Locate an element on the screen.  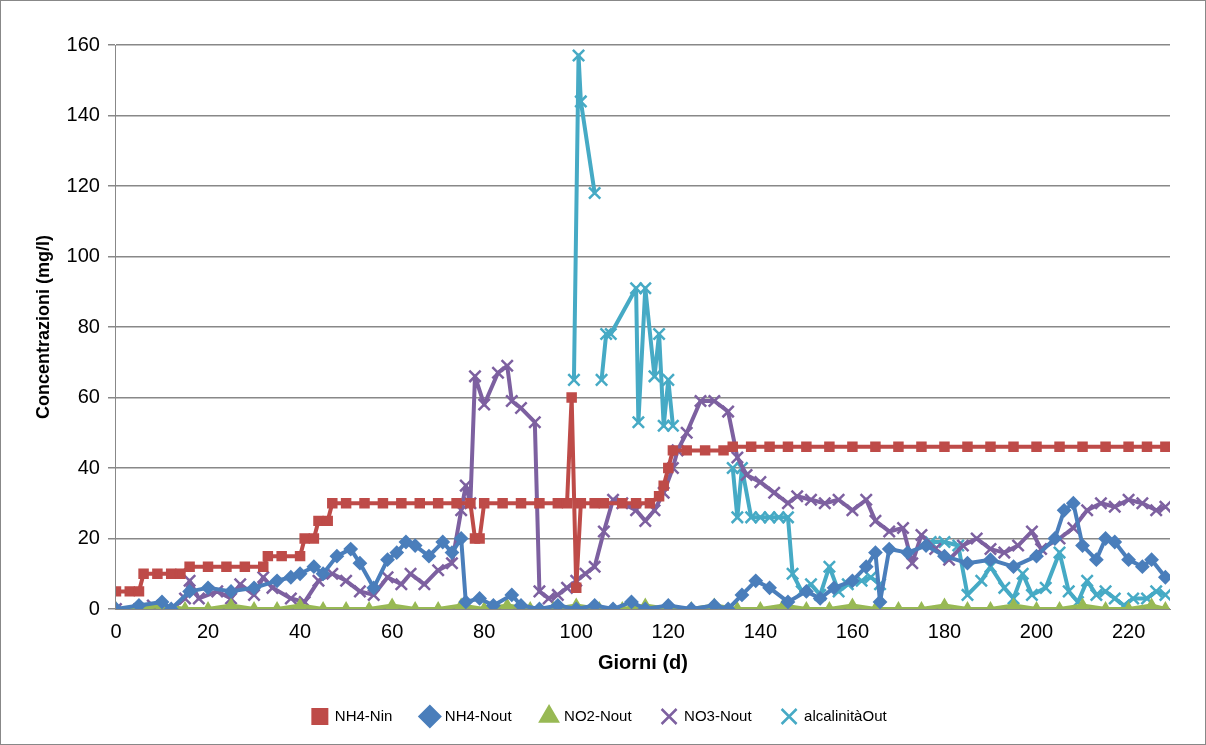
y-tick-label: 0 is located at coordinates (94, 607).